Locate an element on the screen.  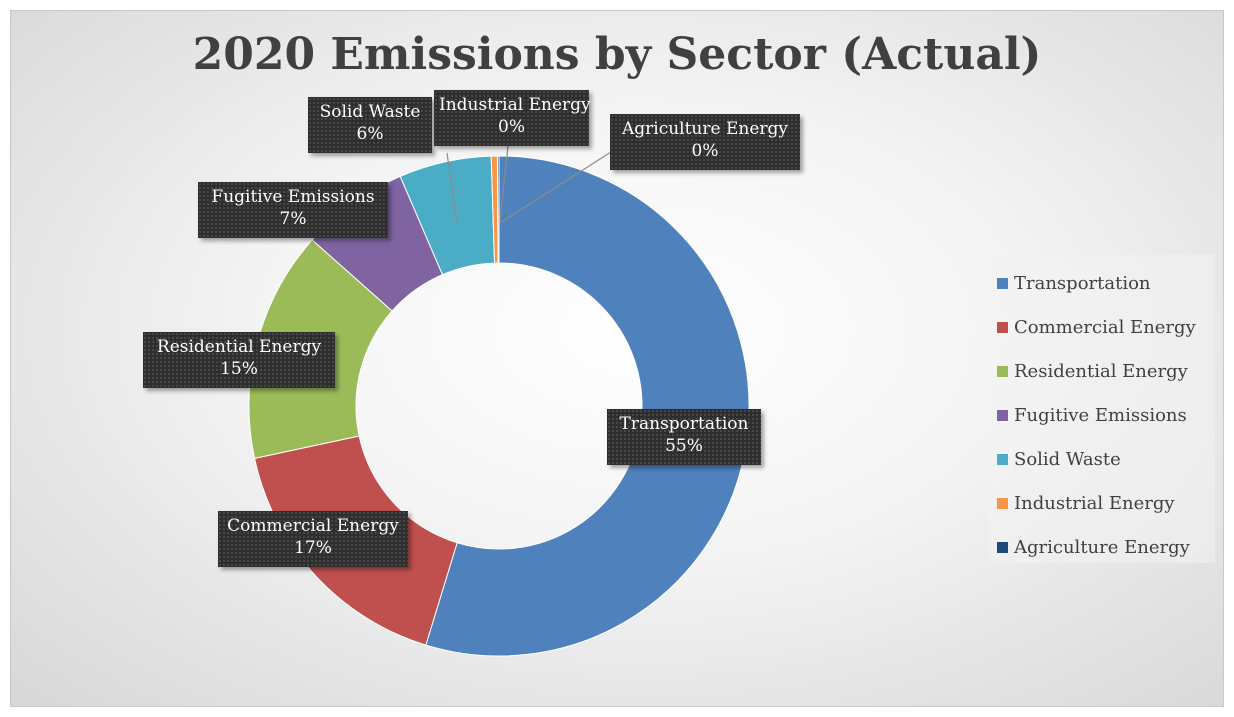
legend-label: Agriculture Energy is located at coordinates (1102, 547).